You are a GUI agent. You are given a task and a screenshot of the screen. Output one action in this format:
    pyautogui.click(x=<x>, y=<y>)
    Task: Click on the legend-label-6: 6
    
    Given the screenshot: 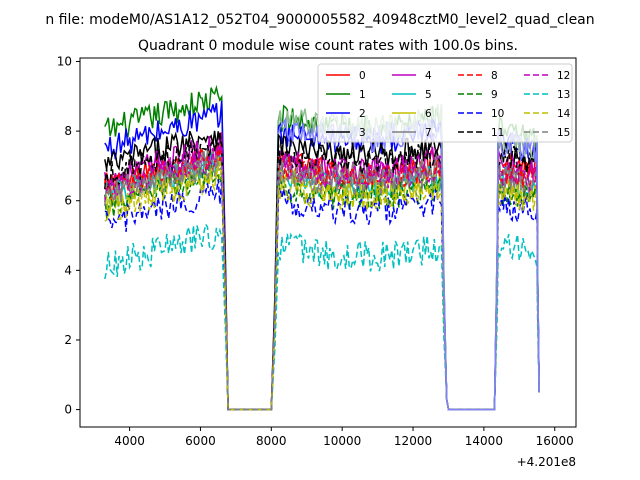 What is the action you would take?
    pyautogui.click(x=428, y=114)
    